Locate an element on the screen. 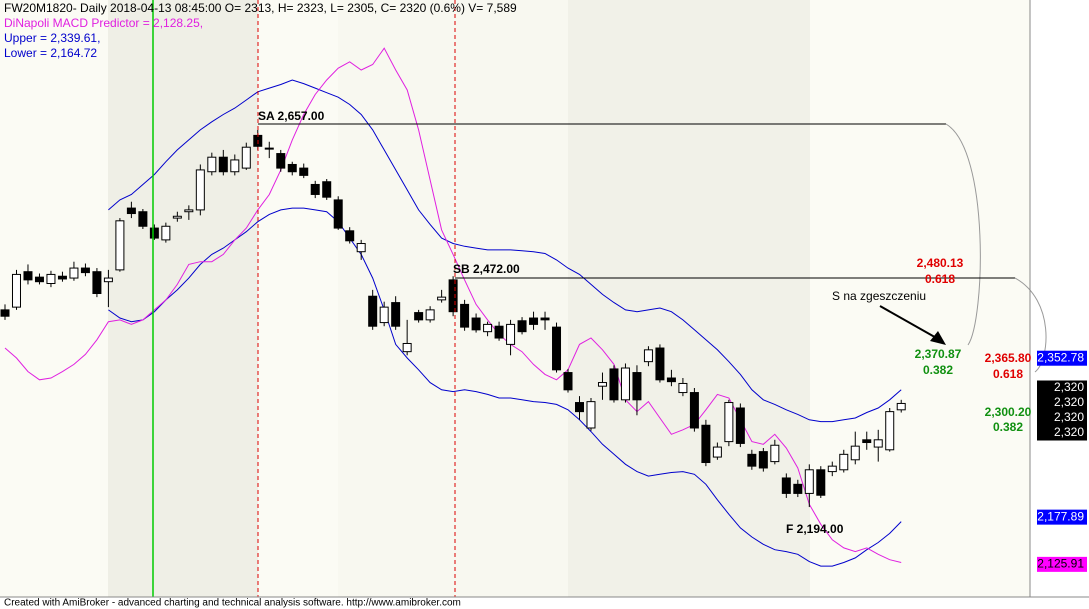 Image resolution: width=1089 pixels, height=609 pixels. shade-band is located at coordinates (183, 298).